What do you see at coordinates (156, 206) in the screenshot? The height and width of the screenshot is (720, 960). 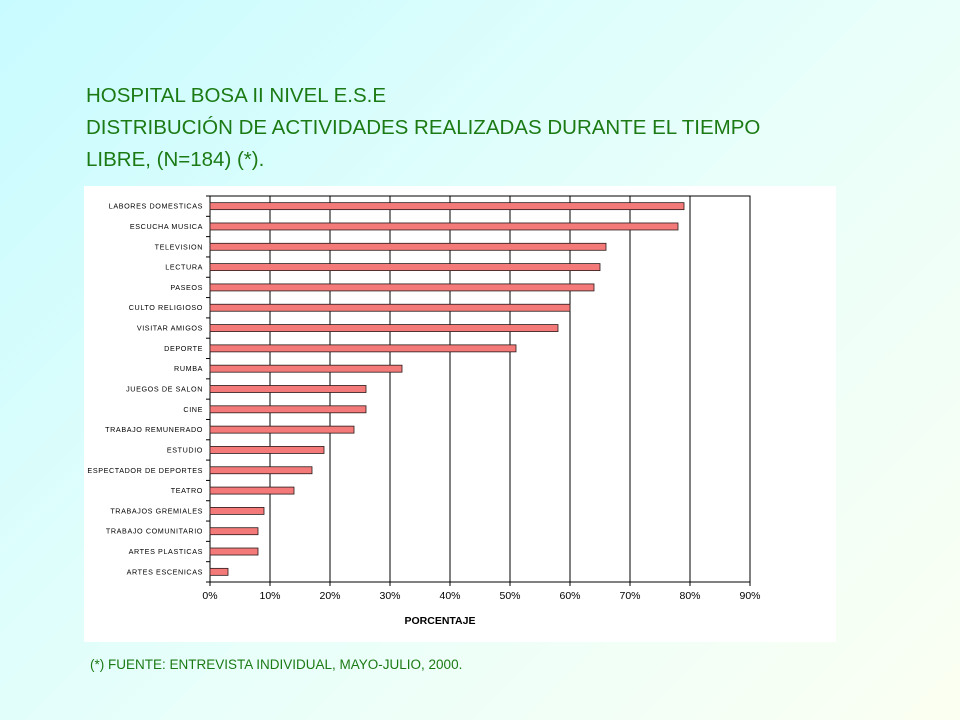 I see `category-label: LABORES DOMESTICAS` at bounding box center [156, 206].